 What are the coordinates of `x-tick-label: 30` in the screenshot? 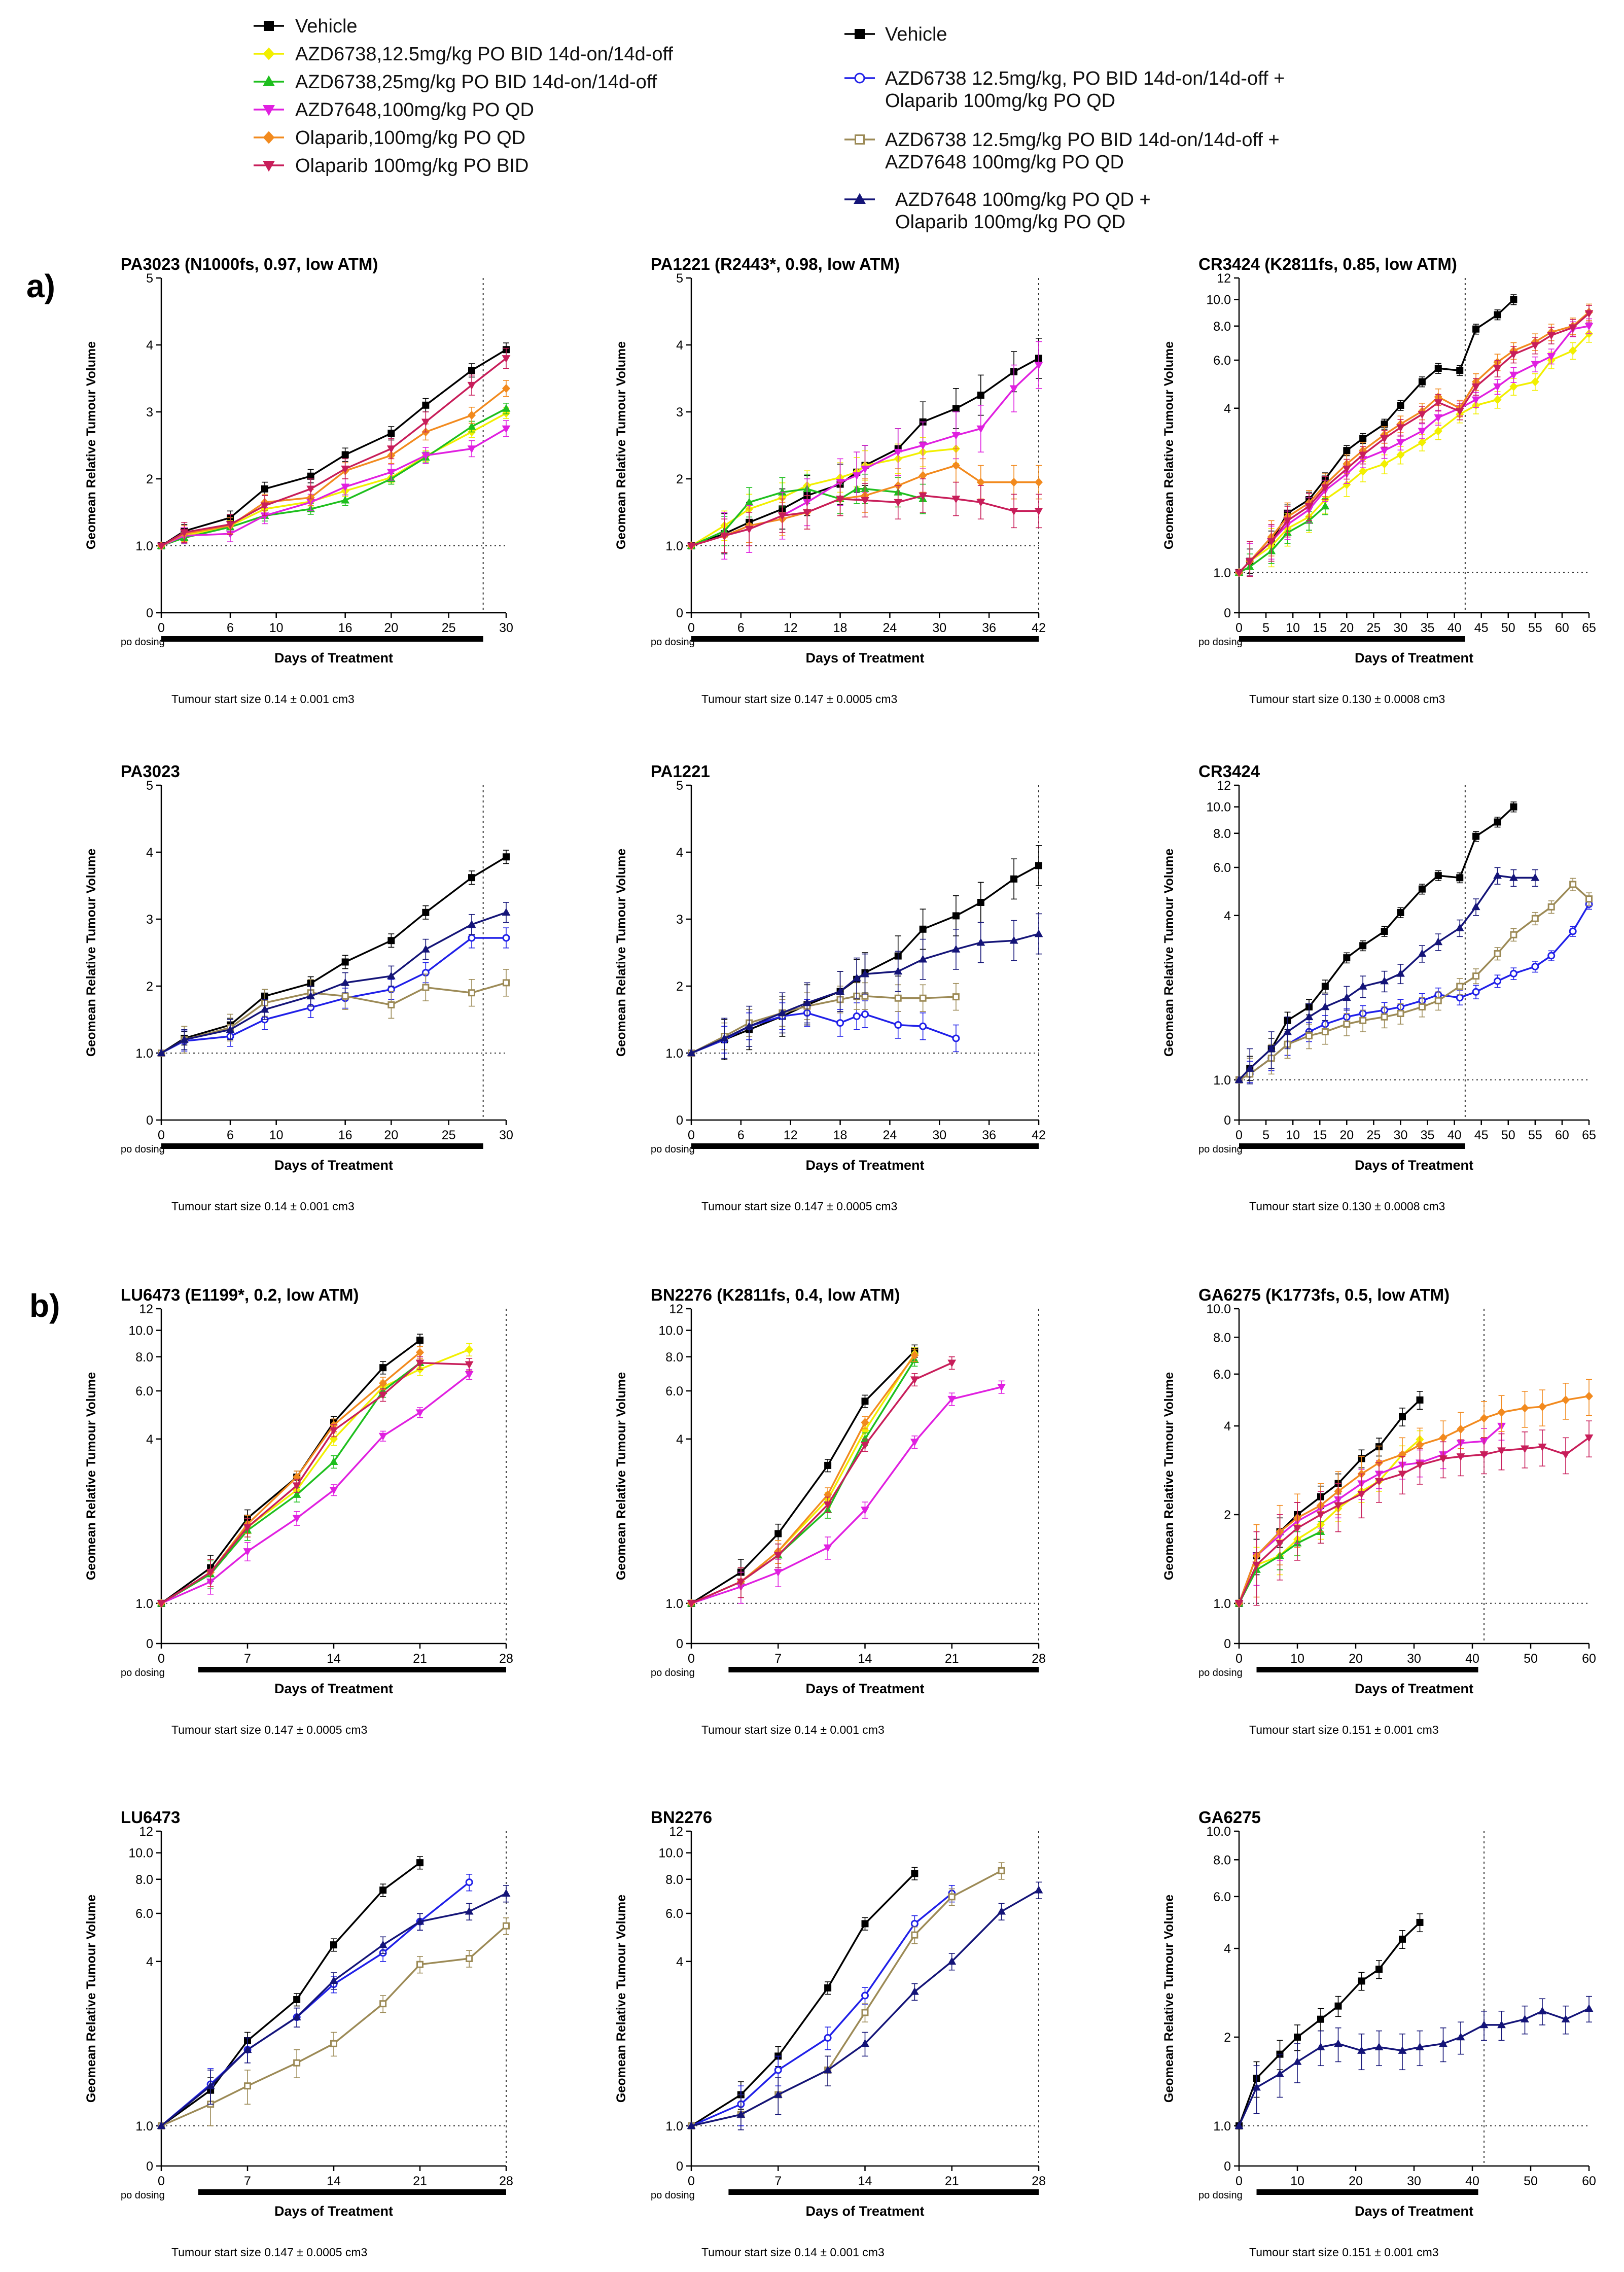 It's located at (1414, 2181).